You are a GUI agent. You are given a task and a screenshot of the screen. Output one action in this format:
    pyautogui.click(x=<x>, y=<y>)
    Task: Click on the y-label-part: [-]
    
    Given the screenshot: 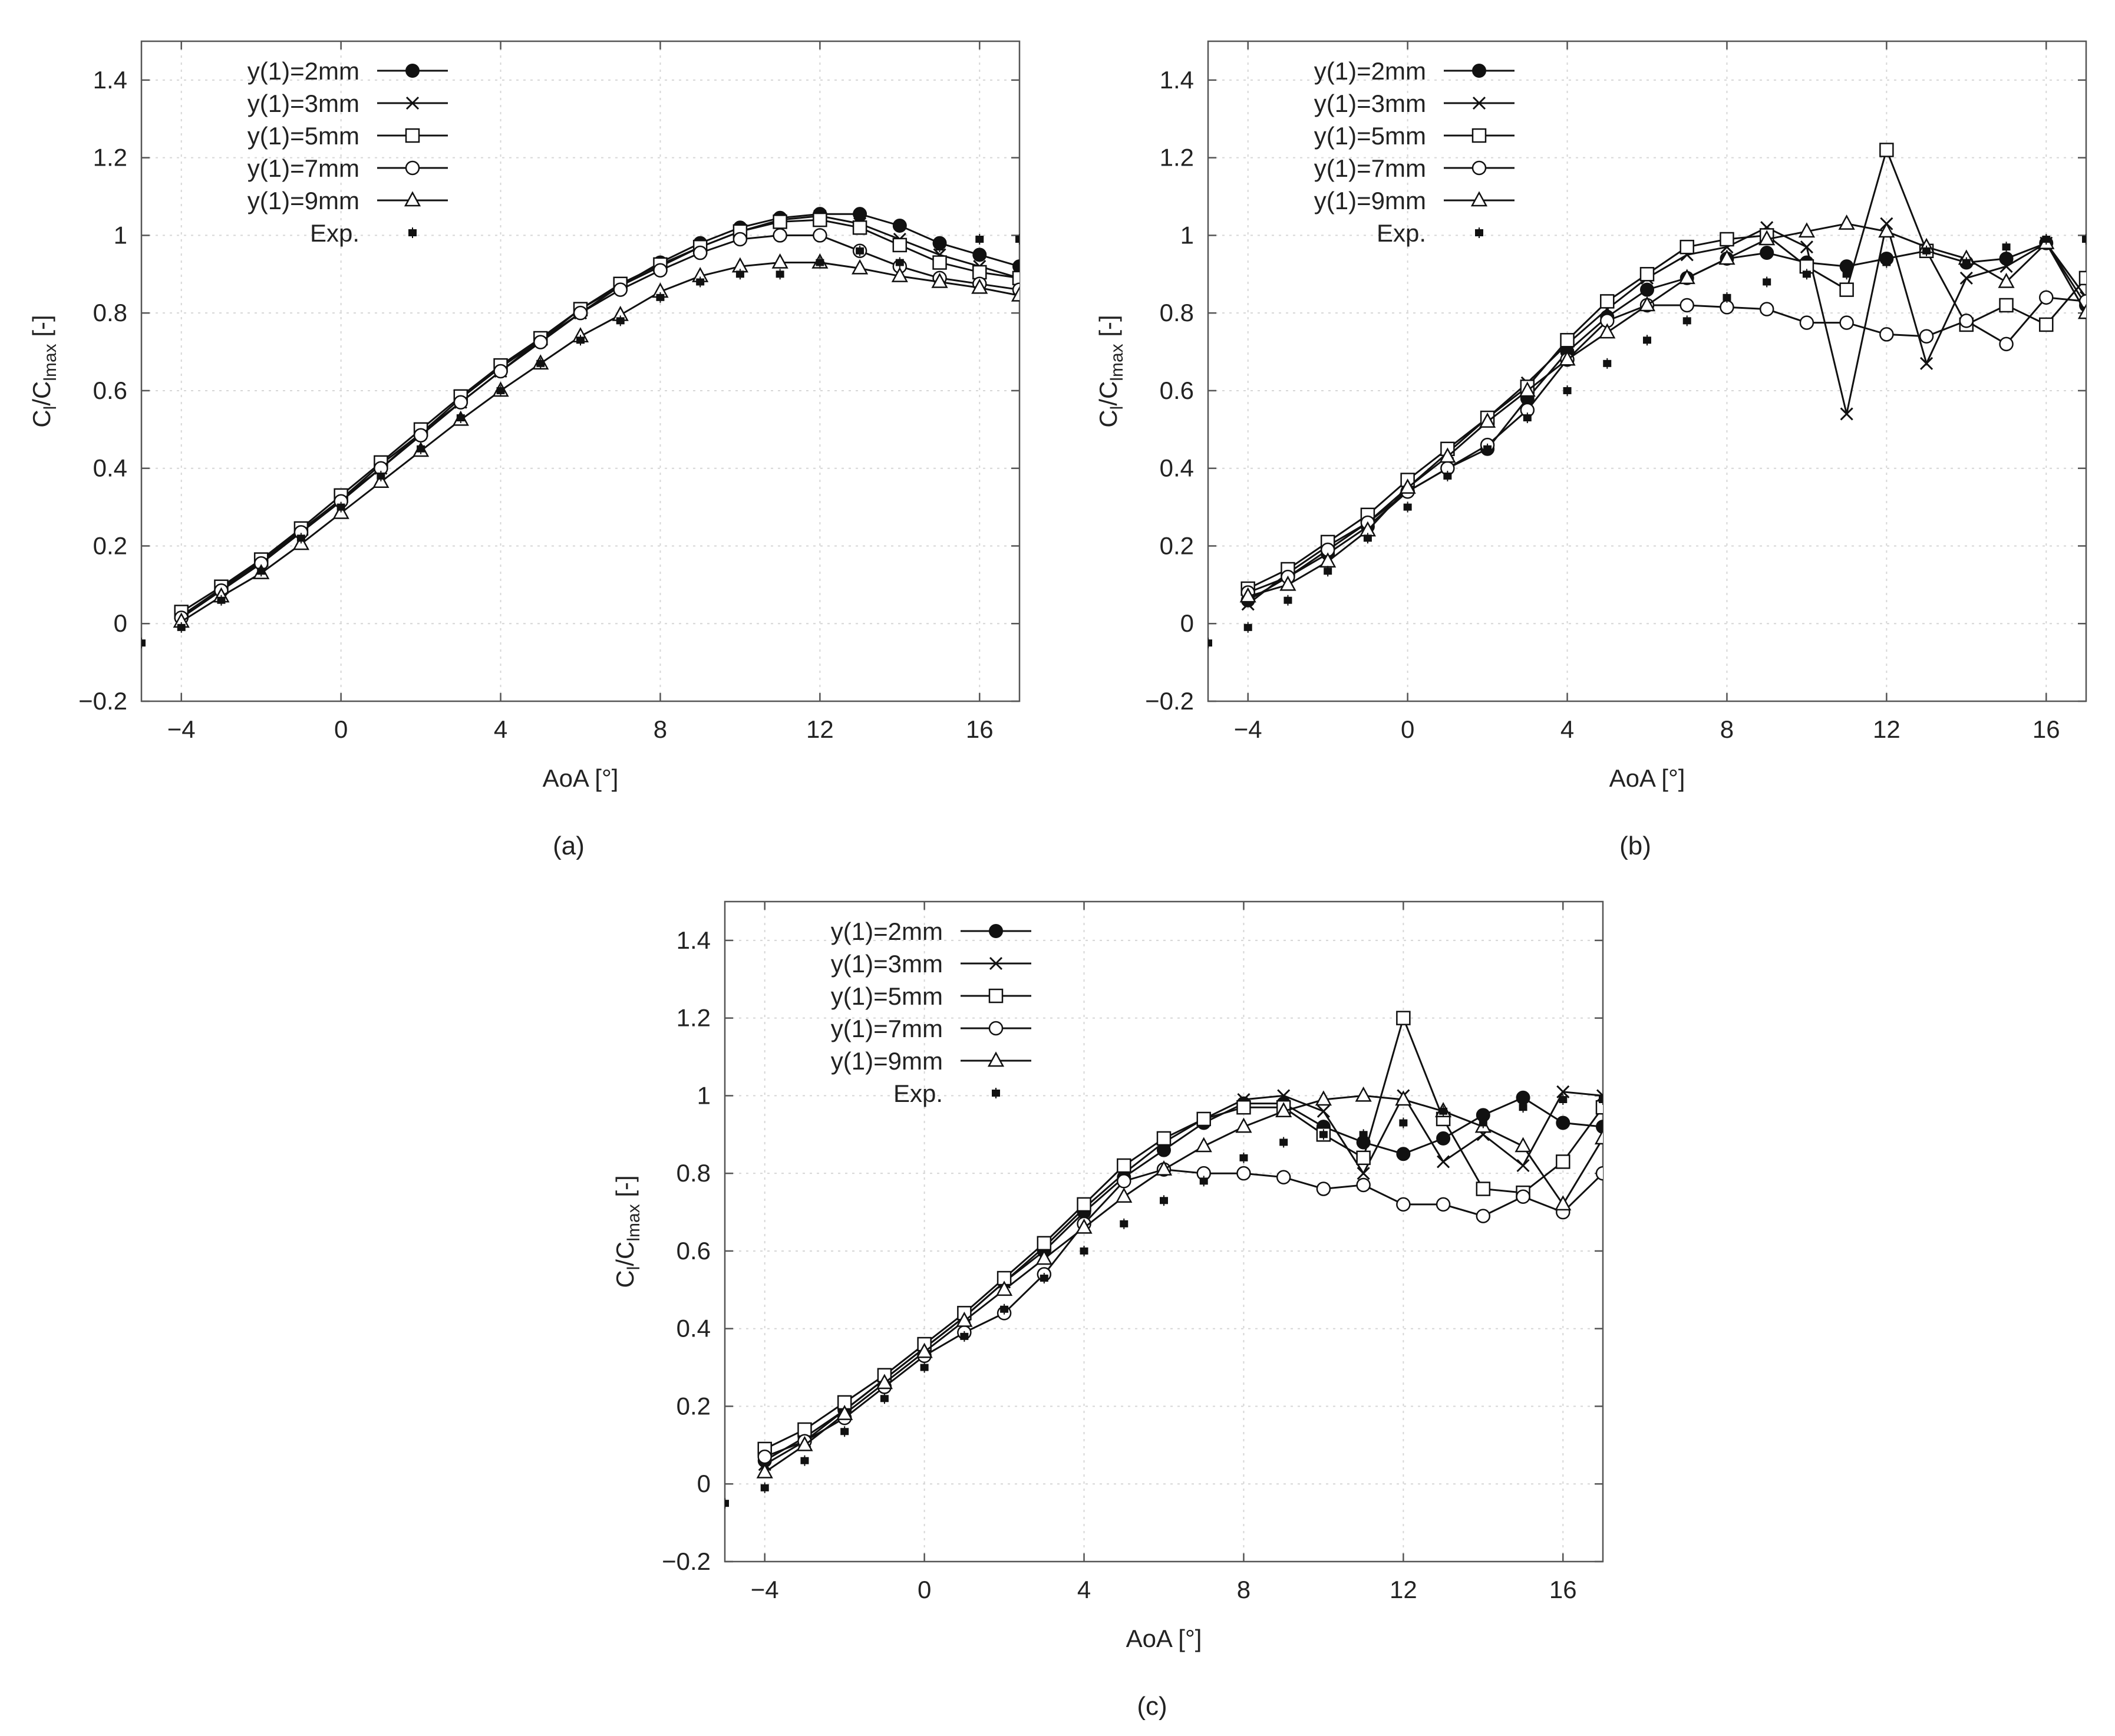 What is the action you would take?
    pyautogui.click(x=625, y=1189)
    